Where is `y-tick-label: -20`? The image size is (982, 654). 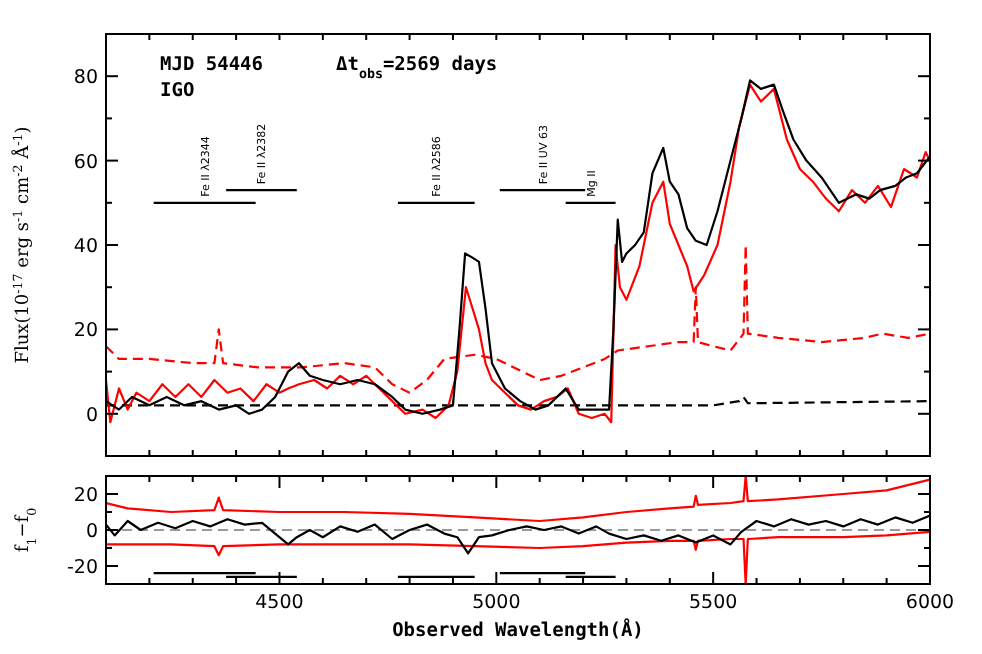 y-tick-label: -20 is located at coordinates (82, 568).